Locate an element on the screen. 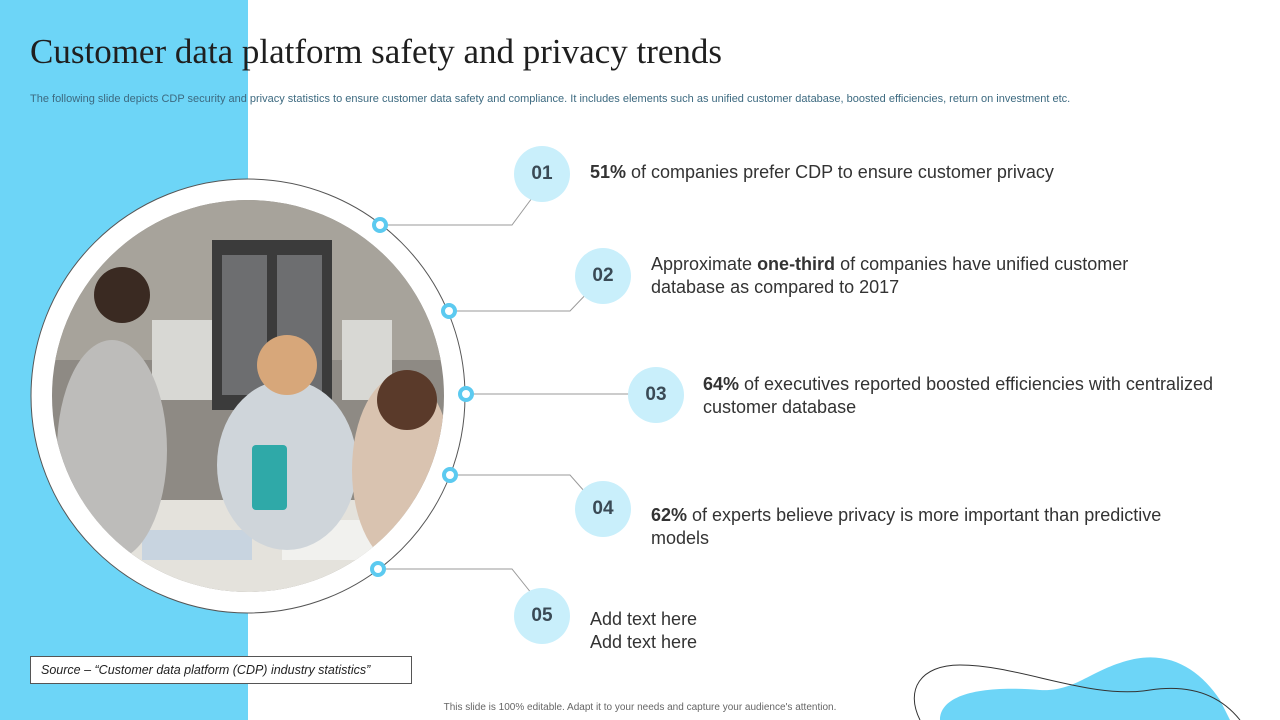  stat-highlight: 64% is located at coordinates (721, 384).